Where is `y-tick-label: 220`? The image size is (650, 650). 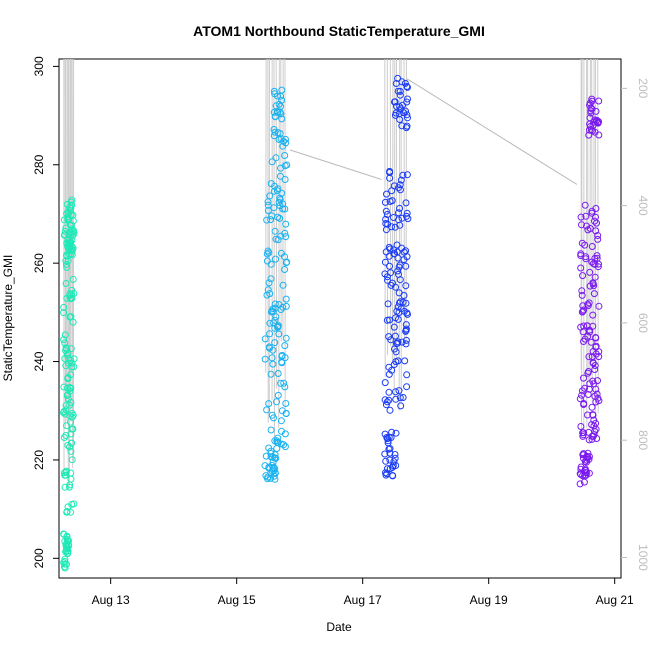
y-tick-label: 220 is located at coordinates (39, 460).